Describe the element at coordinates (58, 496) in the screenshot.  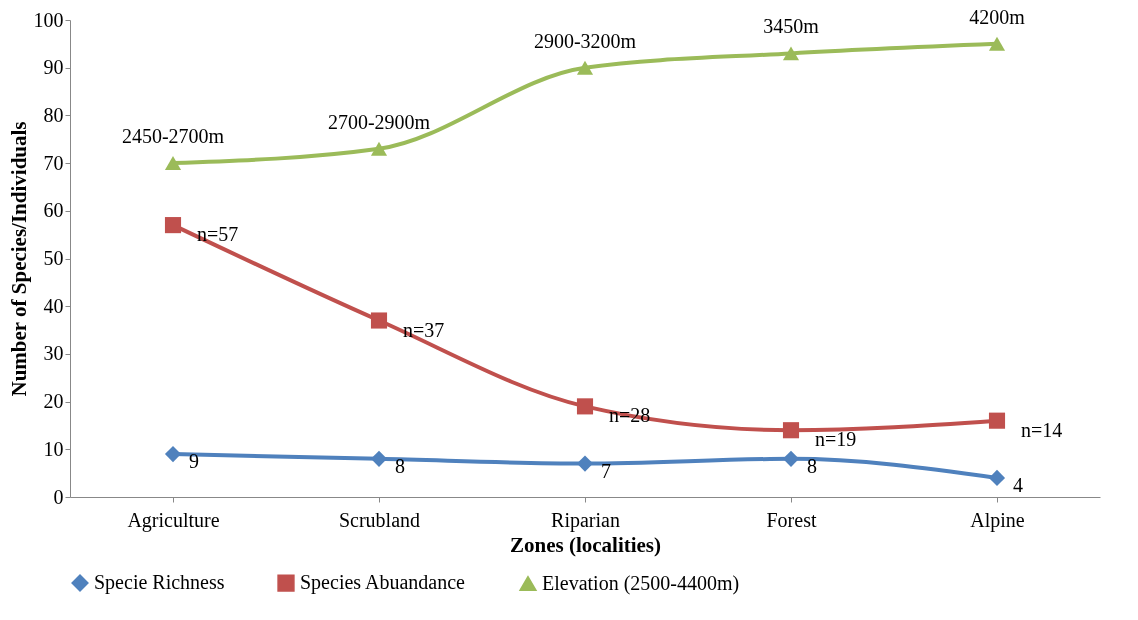
I see `y-tick-label: 0` at that location.